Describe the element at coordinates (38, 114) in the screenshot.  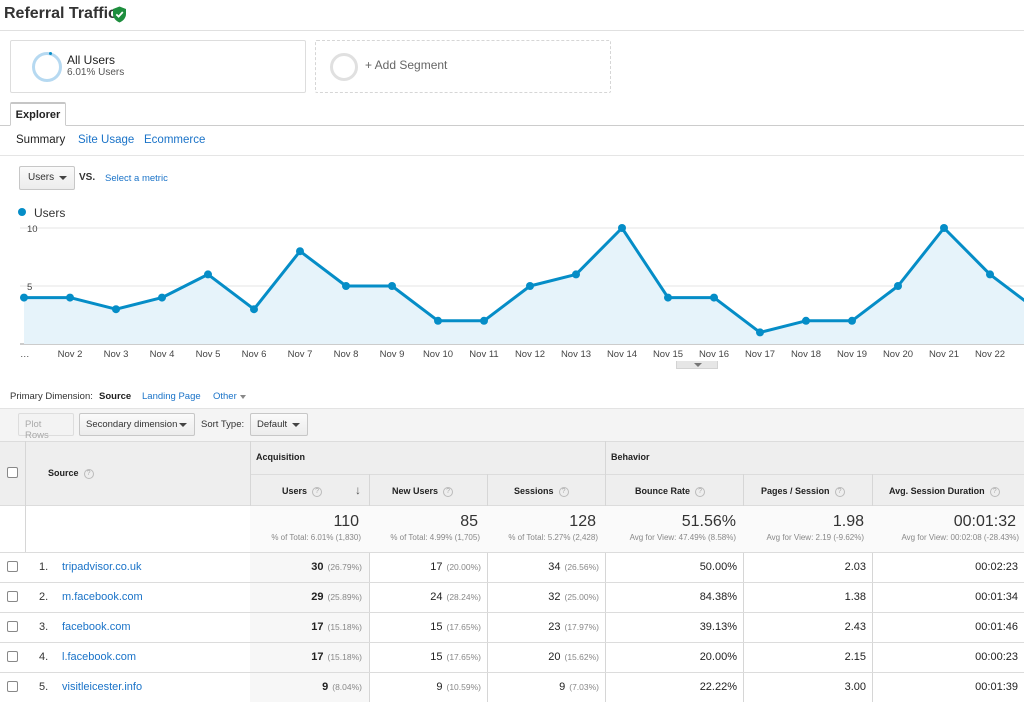
I see `tab-explorer: Explorer` at that location.